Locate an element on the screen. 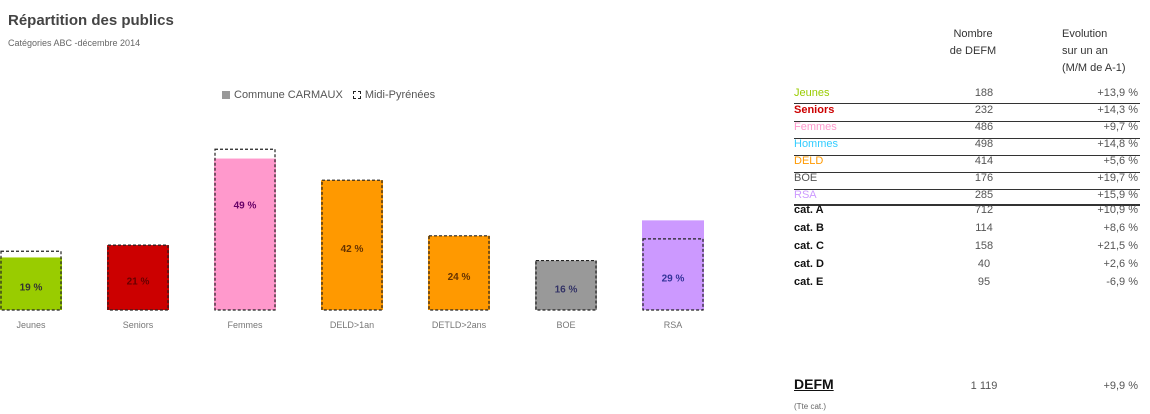 This screenshot has width=1150, height=414. row-label: cat. A is located at coordinates (809, 210).